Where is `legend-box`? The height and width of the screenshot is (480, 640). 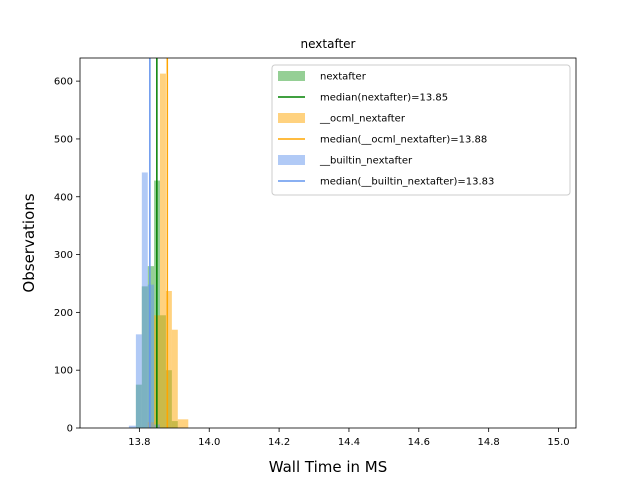
legend-box is located at coordinates (421, 130).